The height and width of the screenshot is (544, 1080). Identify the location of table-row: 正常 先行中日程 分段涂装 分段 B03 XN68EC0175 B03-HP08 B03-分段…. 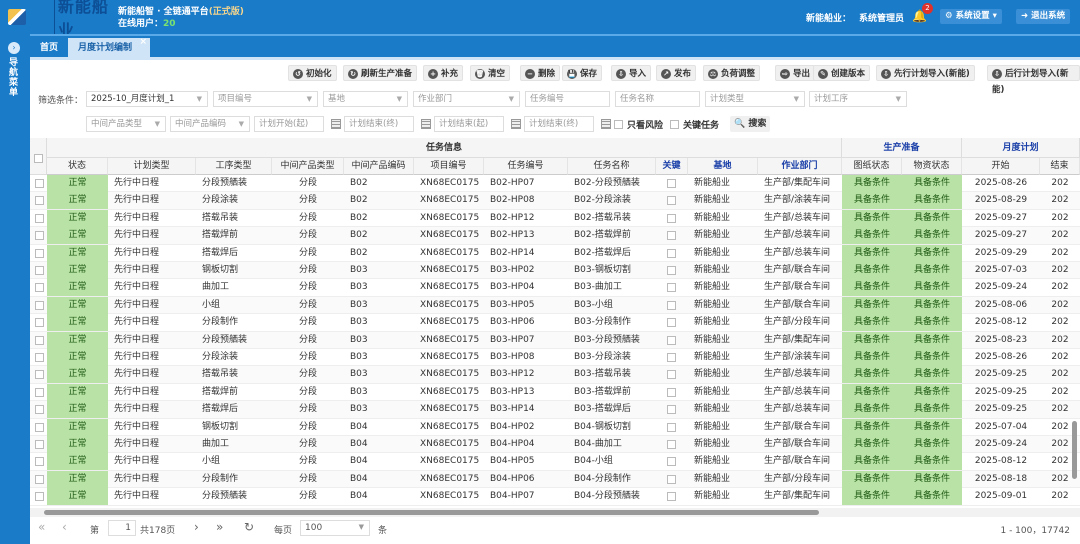
(555, 358).